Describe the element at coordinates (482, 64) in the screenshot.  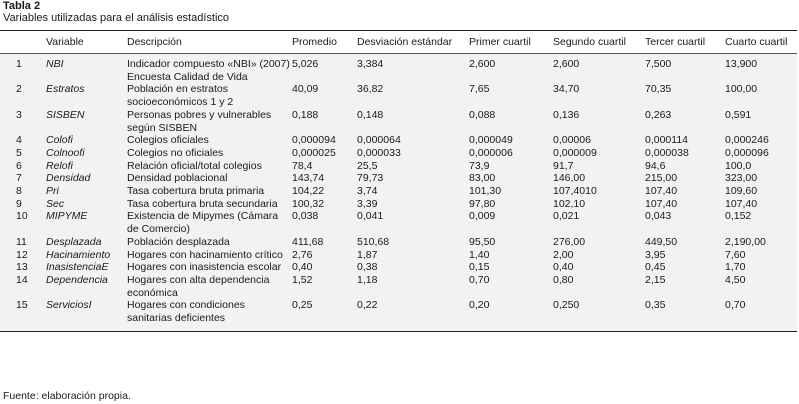
I see `cell-q1: 2,600` at that location.